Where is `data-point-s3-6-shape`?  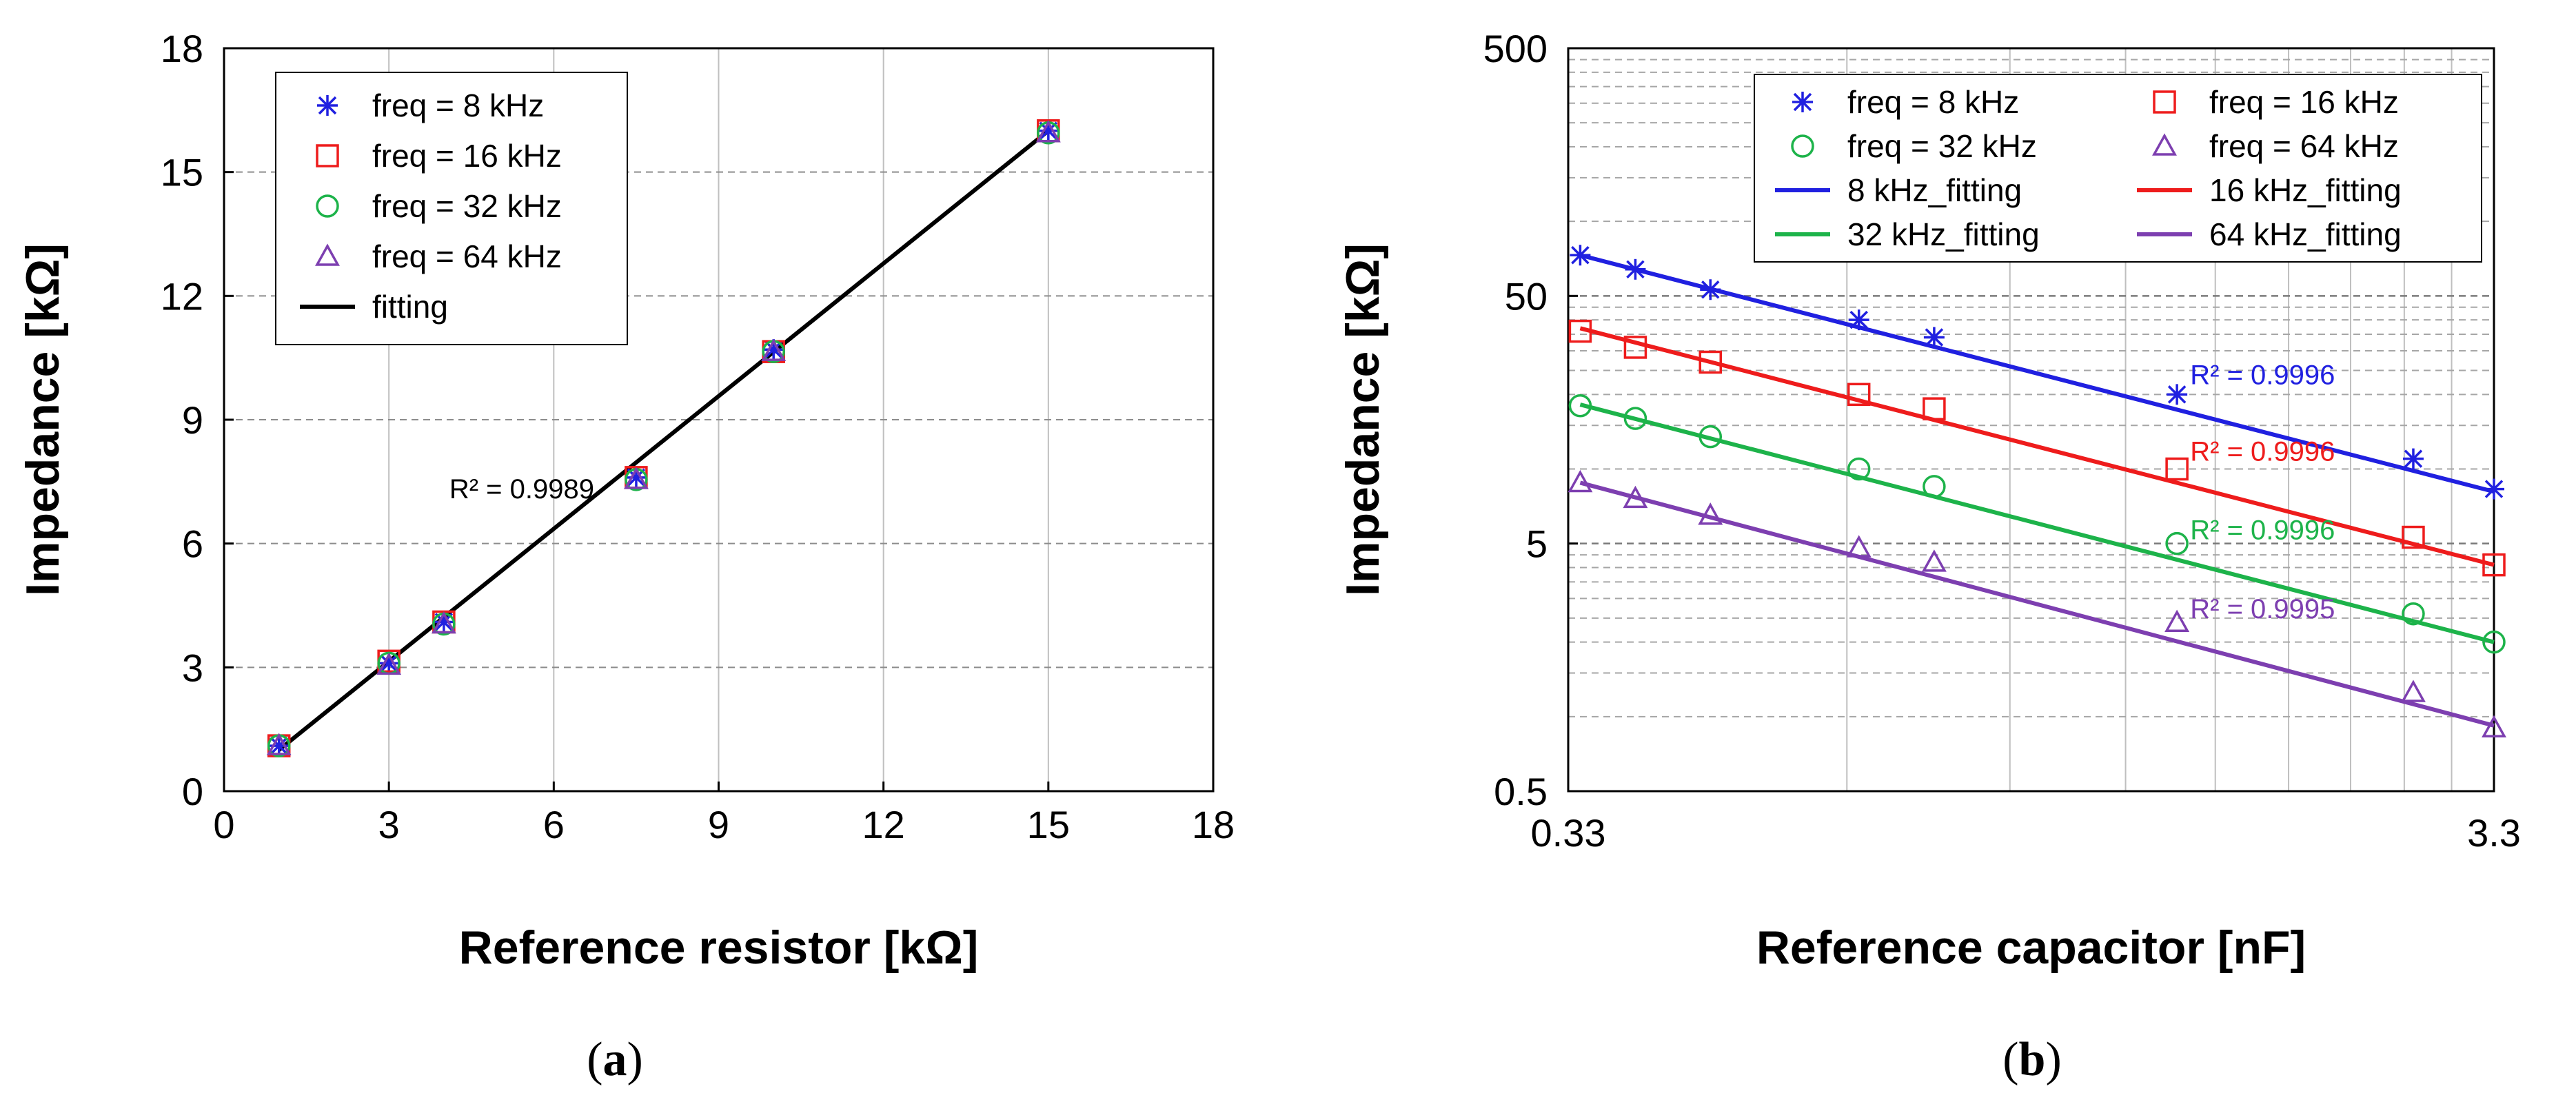
data-point-s3-6-shape is located at coordinates (2413, 691).